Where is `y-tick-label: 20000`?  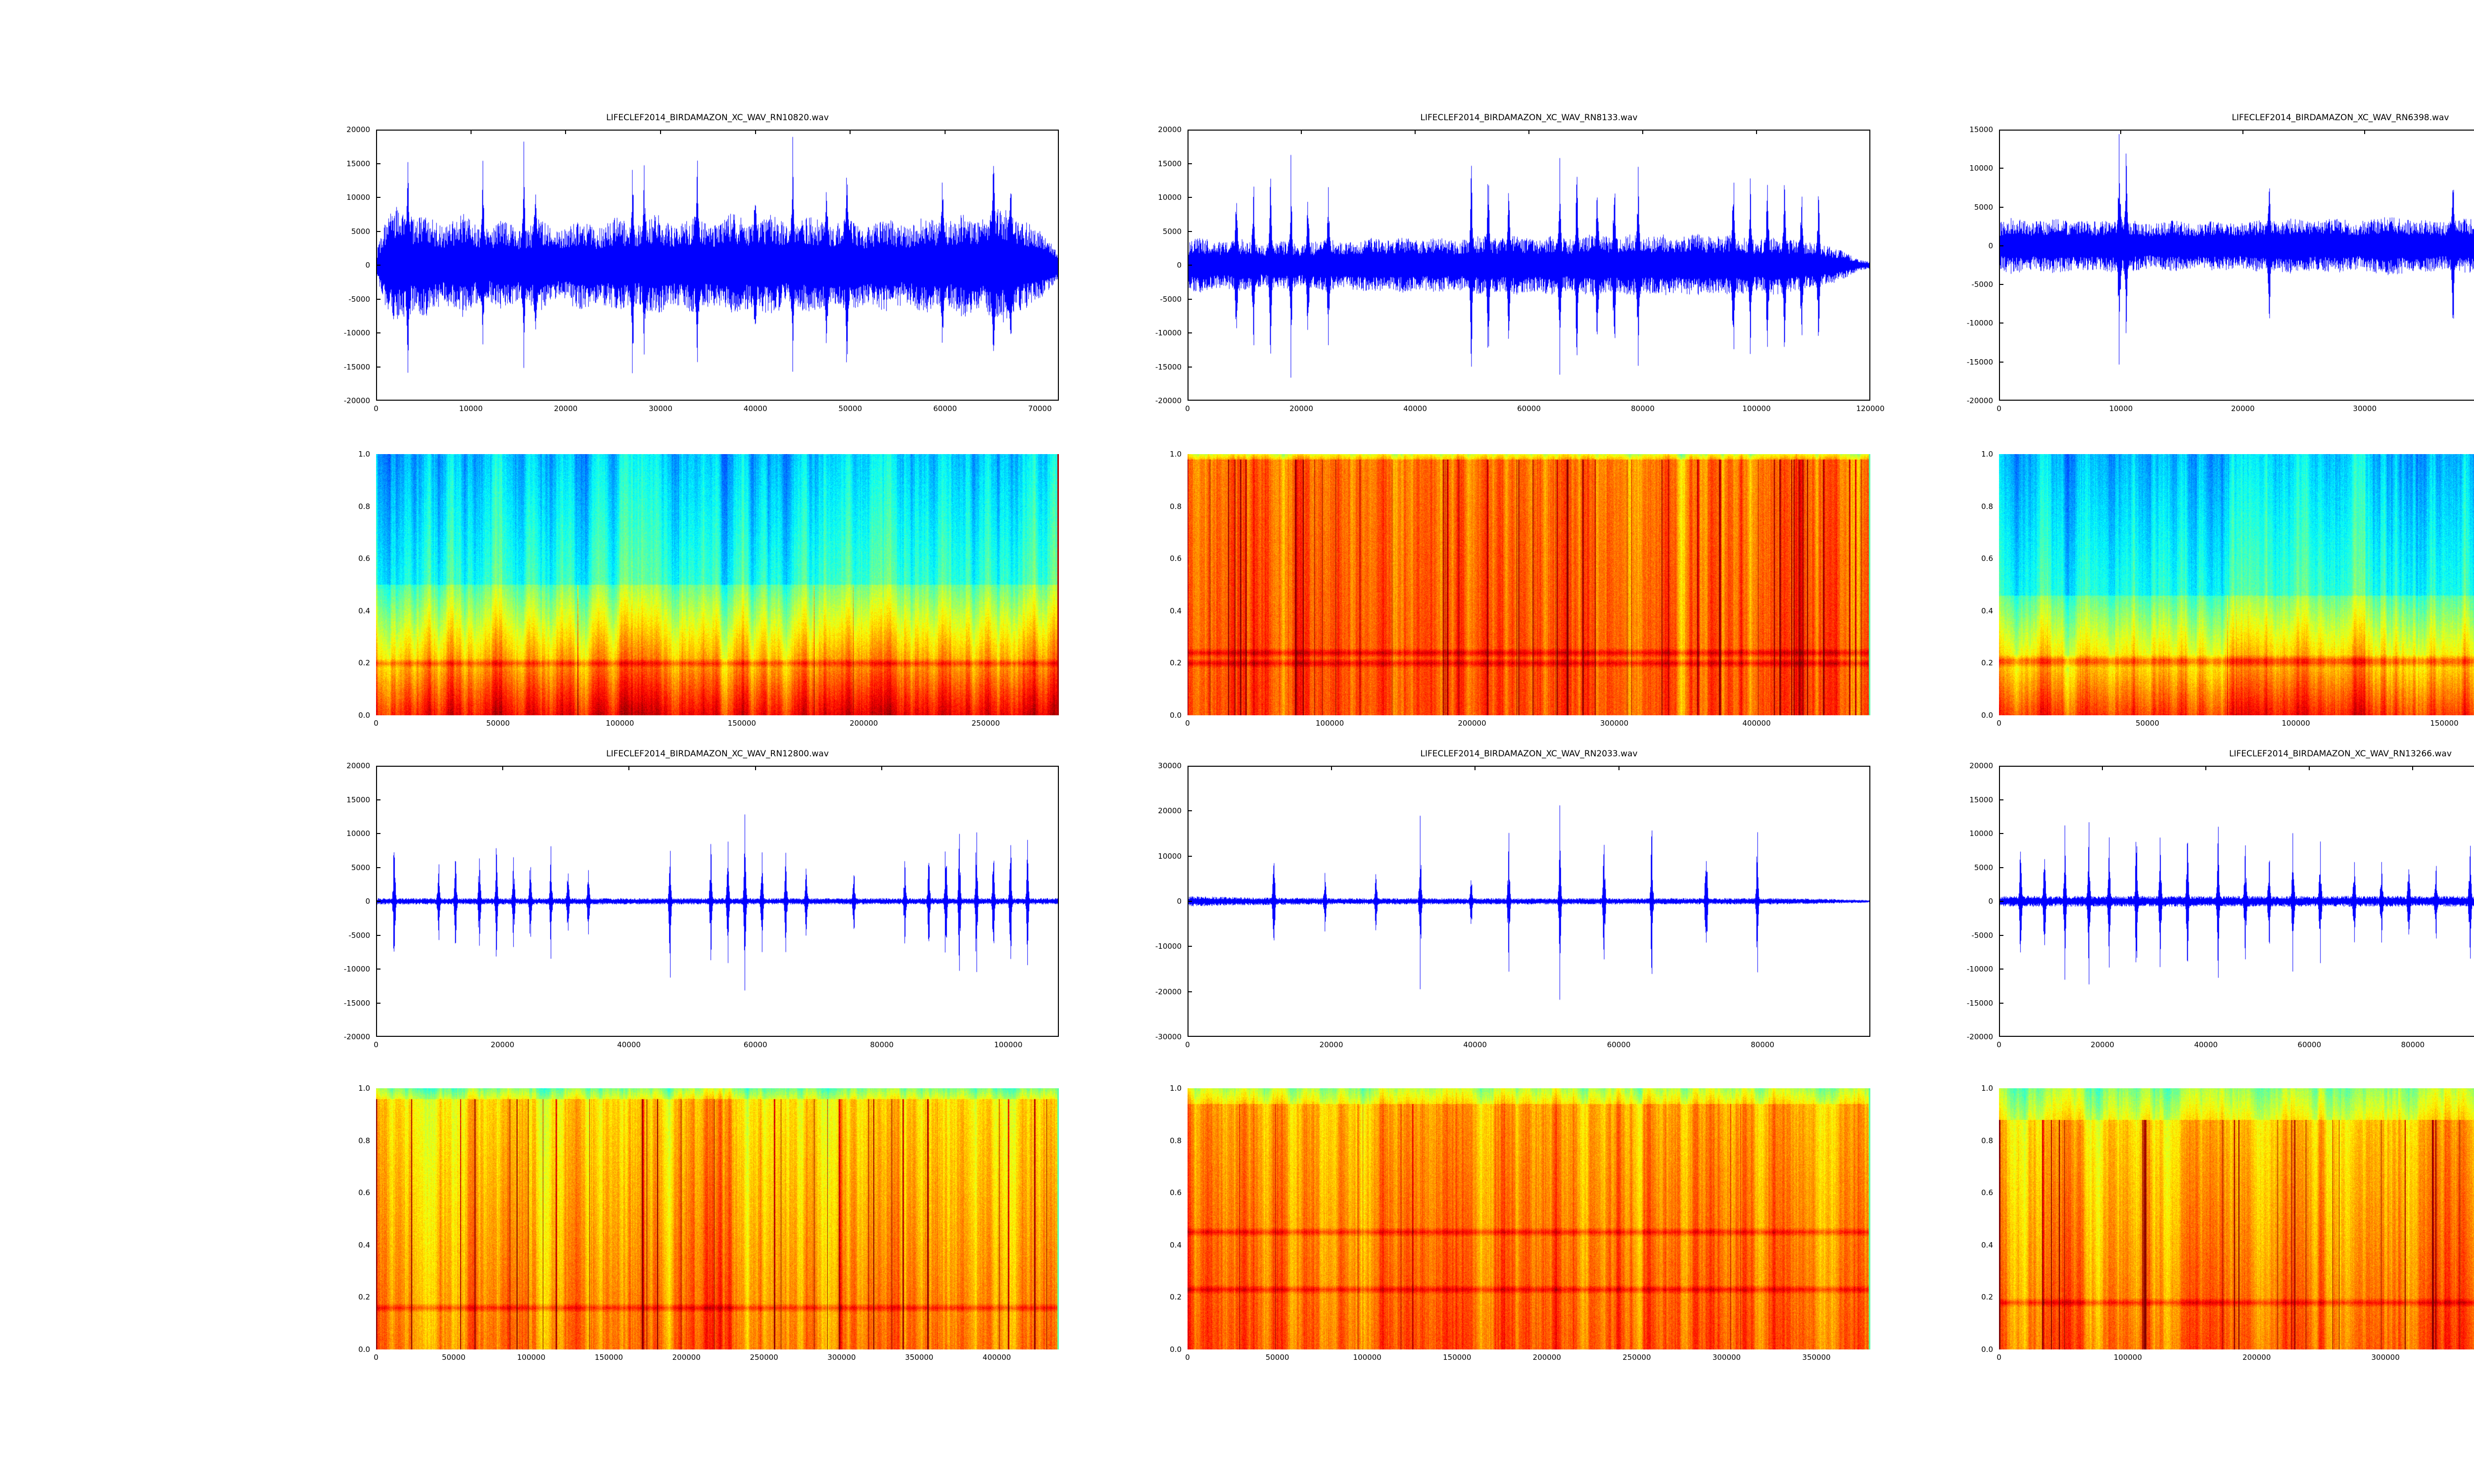
y-tick-label: 20000 is located at coordinates (358, 129).